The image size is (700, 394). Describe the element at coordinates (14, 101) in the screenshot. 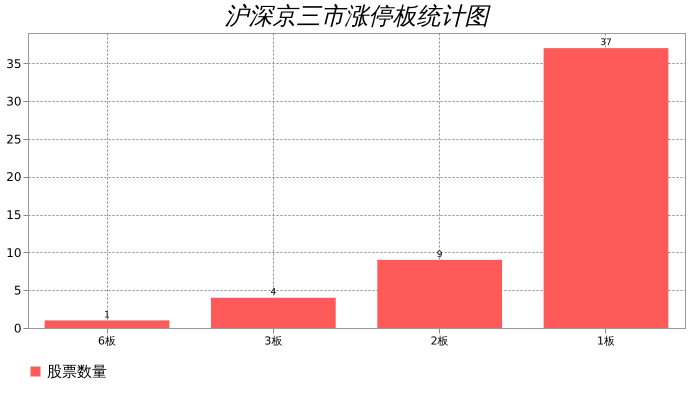

I see `y-tick-label: 30` at that location.